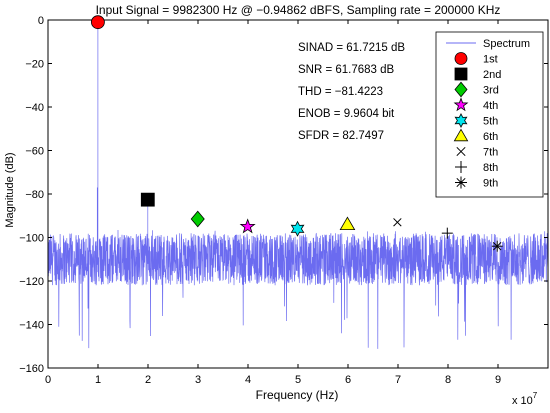  I want to click on legend-marker-4th, so click(461, 104).